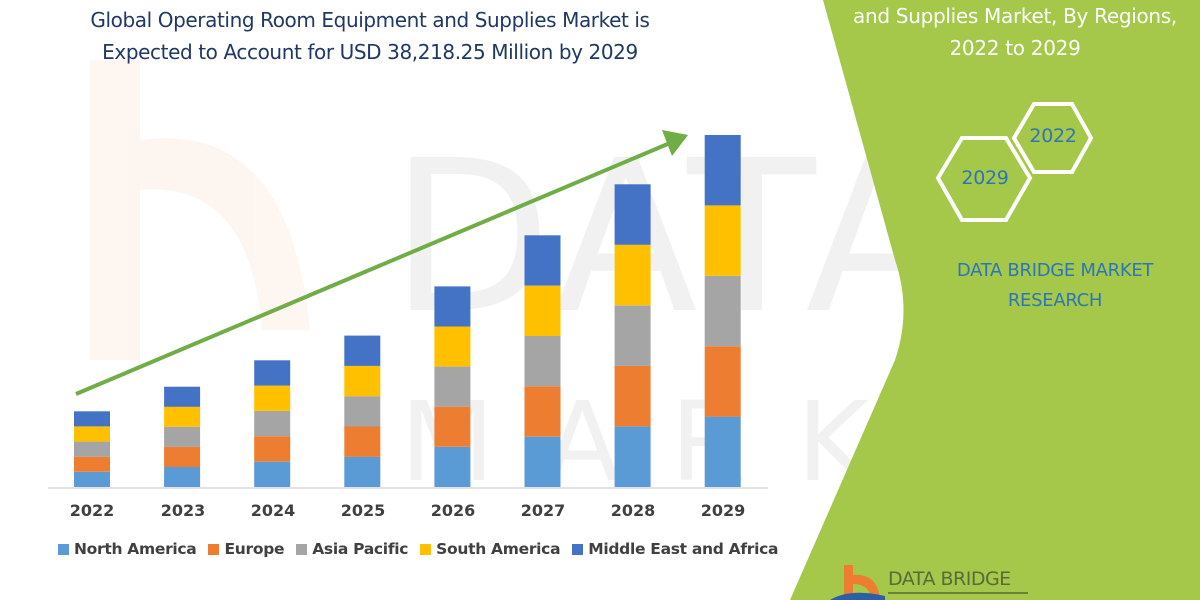  I want to click on x-tick-label: 2026, so click(453, 510).